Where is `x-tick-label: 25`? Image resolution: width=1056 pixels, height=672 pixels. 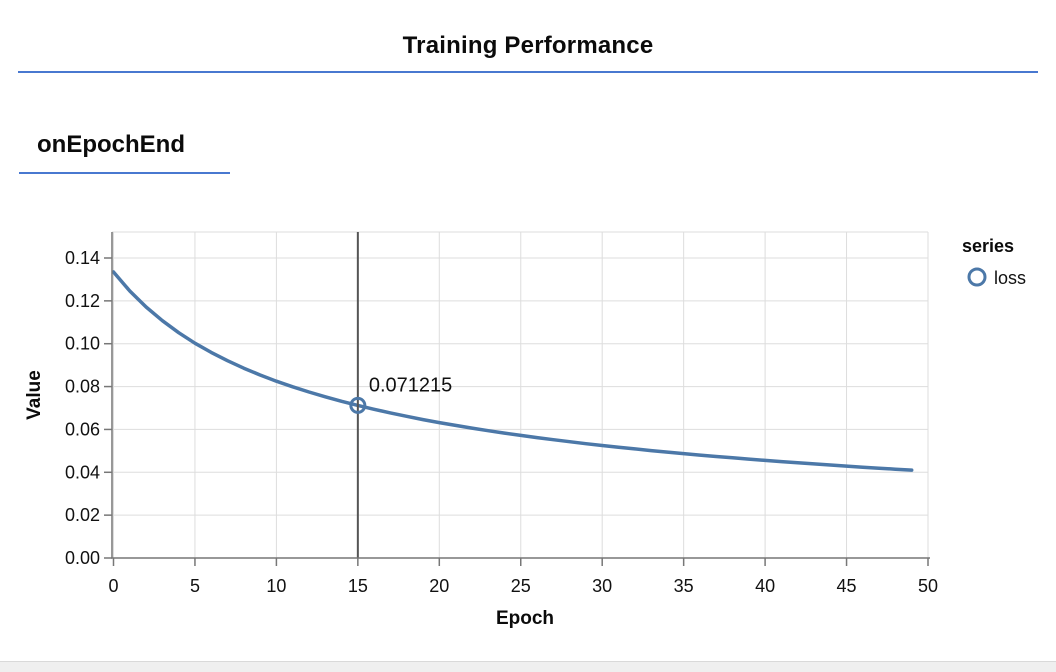
x-tick-label: 25 is located at coordinates (521, 586).